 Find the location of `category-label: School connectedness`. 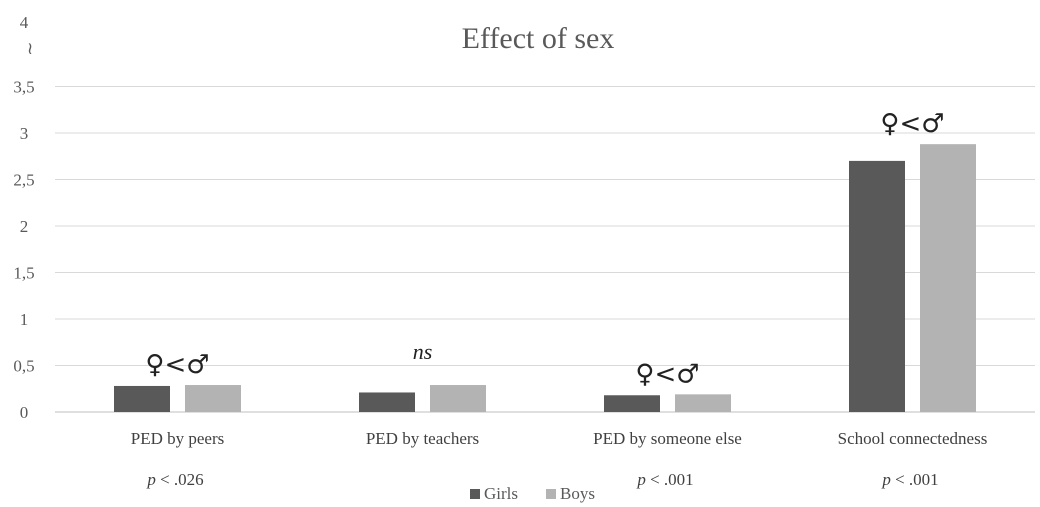

category-label: School connectedness is located at coordinates (913, 438).